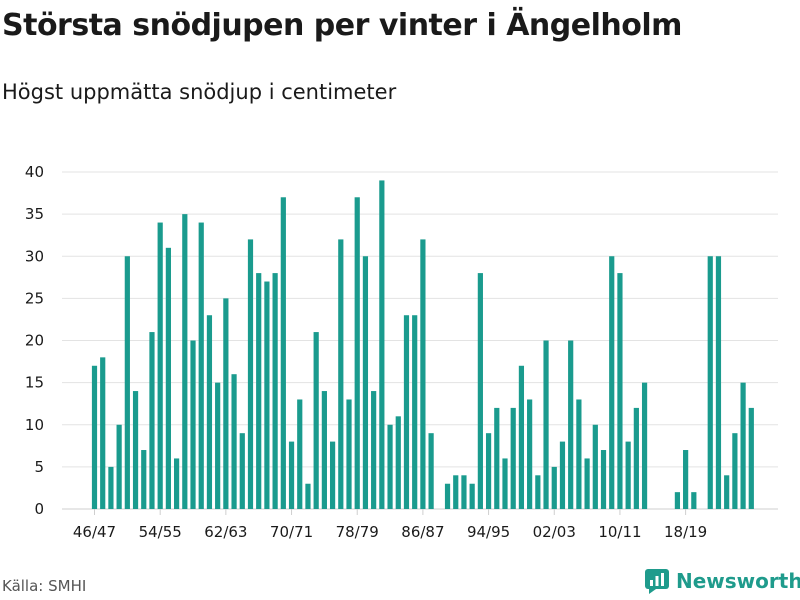 The height and width of the screenshot is (600, 800). What do you see at coordinates (365, 382) in the screenshot?
I see `bar-79/80` at bounding box center [365, 382].